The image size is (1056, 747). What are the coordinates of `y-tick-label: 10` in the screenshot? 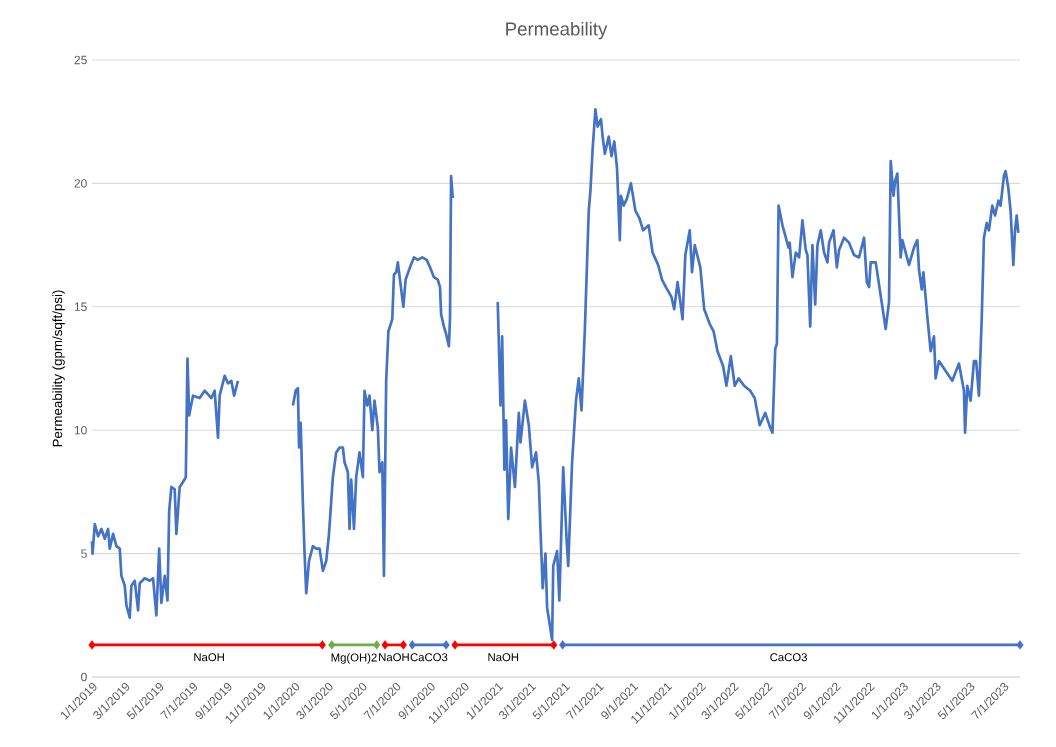 It's located at (80, 430).